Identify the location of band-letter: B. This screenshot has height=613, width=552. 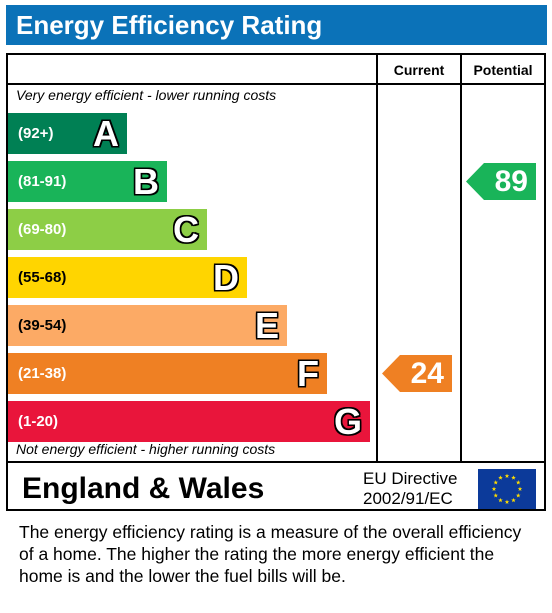
(146, 181).